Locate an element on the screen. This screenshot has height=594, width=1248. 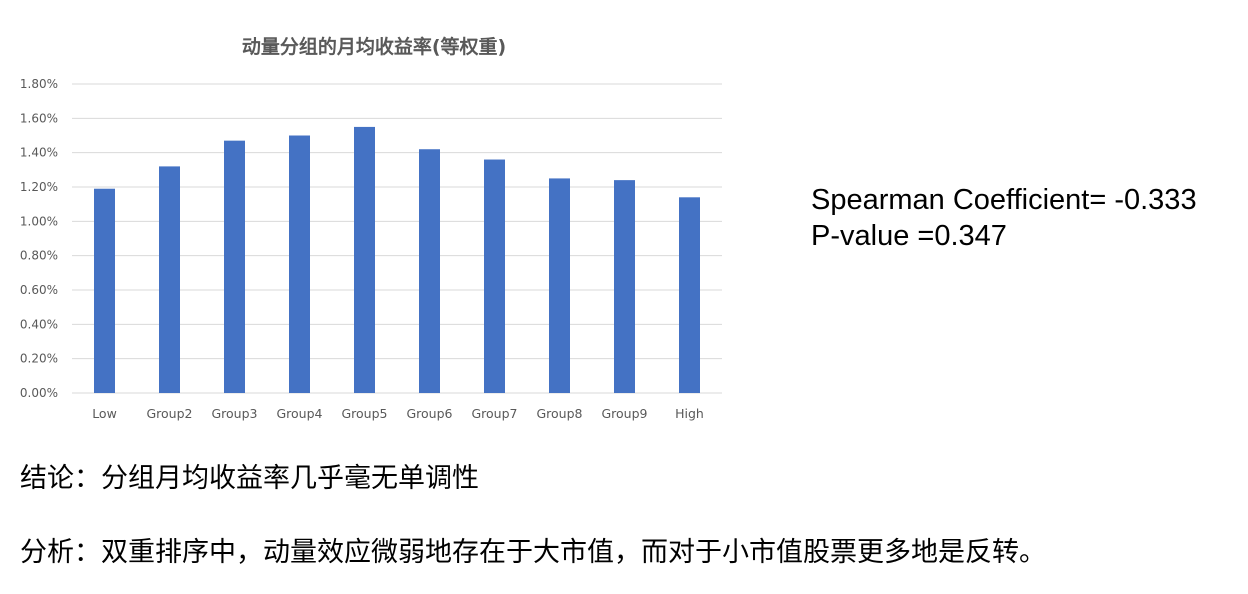
y-tick-label: 1.80% is located at coordinates (39, 84).